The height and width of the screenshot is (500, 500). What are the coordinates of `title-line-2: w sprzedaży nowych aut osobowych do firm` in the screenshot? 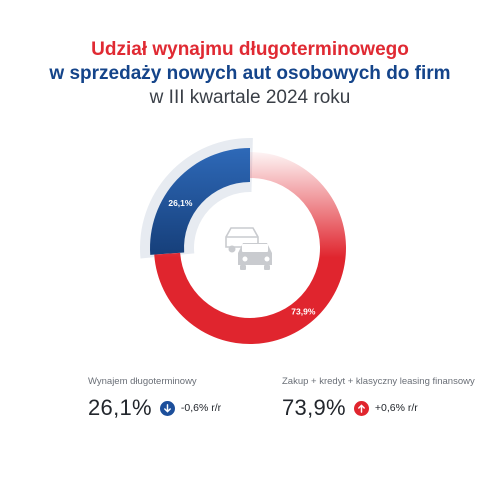 It's located at (250, 73).